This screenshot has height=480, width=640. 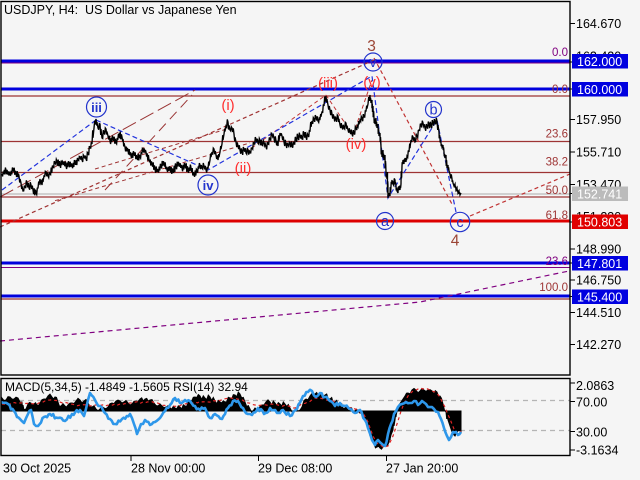 What do you see at coordinates (373, 63) in the screenshot?
I see `svg-text: v` at bounding box center [373, 63].